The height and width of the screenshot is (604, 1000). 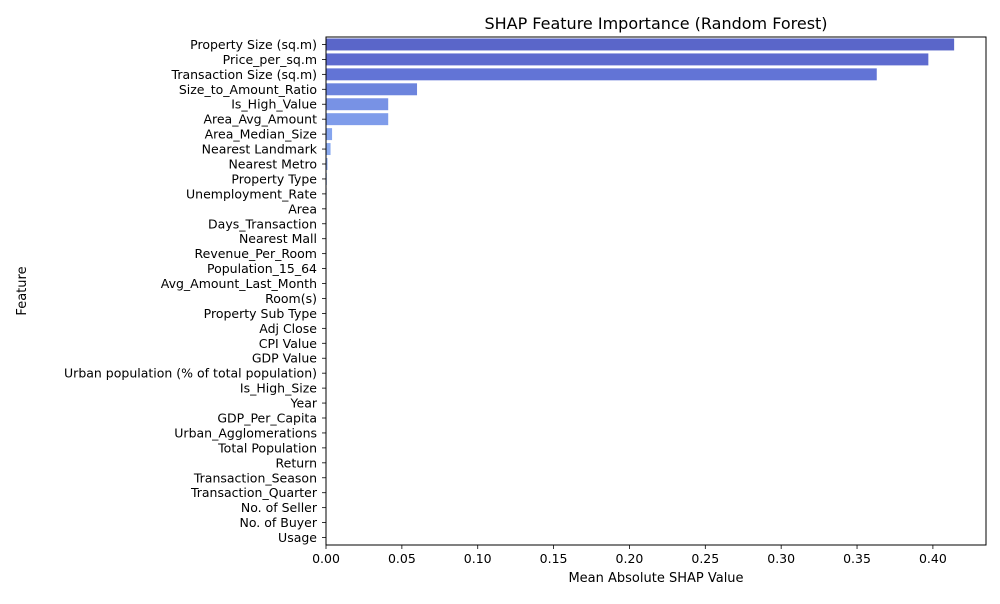 What do you see at coordinates (22, 290) in the screenshot?
I see `y-axis-label: Feature` at bounding box center [22, 290].